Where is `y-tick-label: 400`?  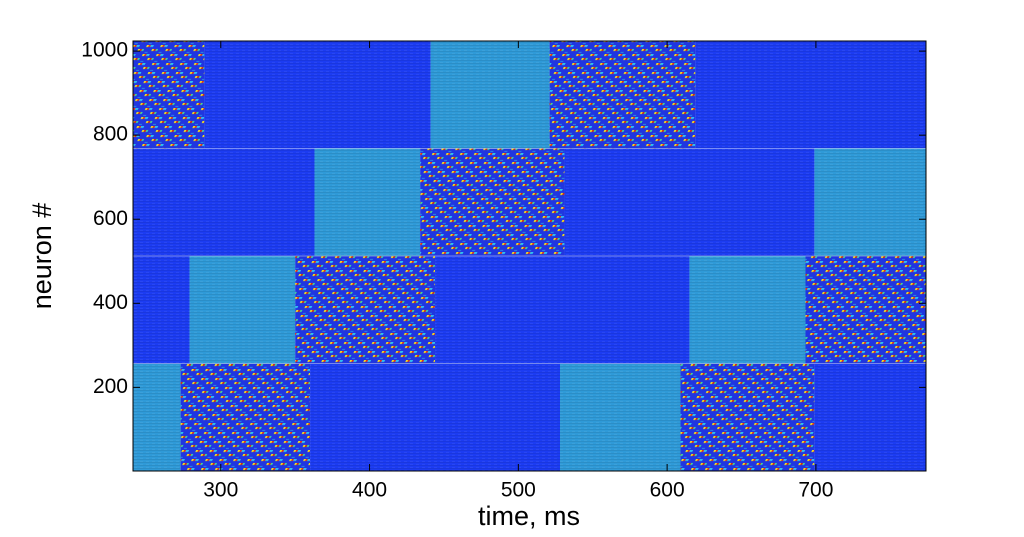 y-tick-label: 400 is located at coordinates (110, 302).